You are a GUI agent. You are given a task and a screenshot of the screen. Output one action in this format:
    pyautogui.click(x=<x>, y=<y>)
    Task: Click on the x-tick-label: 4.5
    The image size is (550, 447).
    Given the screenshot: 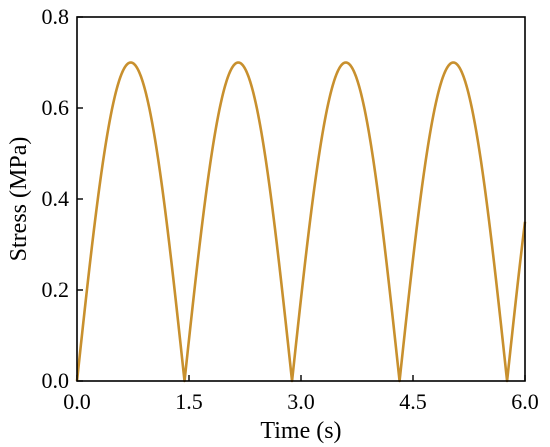 What is the action you would take?
    pyautogui.click(x=413, y=401)
    